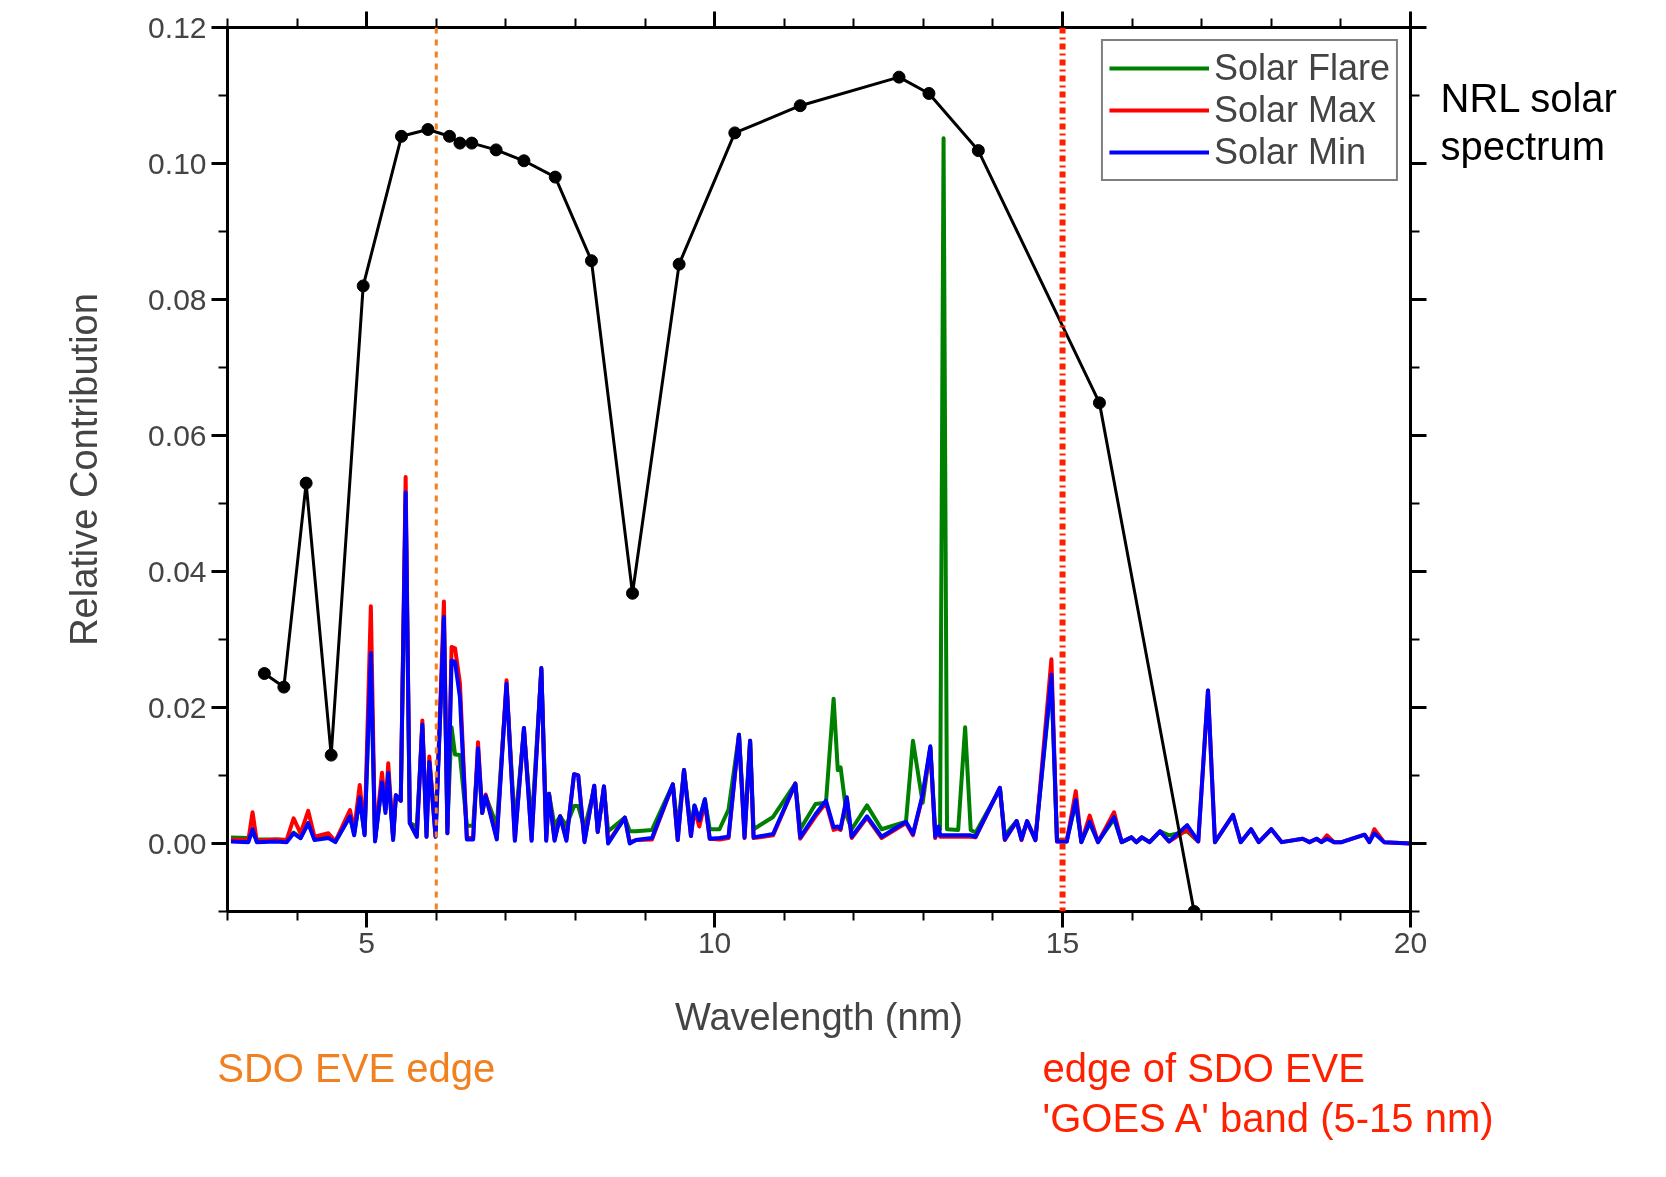 The width and height of the screenshot is (1666, 1177). What do you see at coordinates (177, 571) in the screenshot?
I see `y-tick-label: 0.04` at bounding box center [177, 571].